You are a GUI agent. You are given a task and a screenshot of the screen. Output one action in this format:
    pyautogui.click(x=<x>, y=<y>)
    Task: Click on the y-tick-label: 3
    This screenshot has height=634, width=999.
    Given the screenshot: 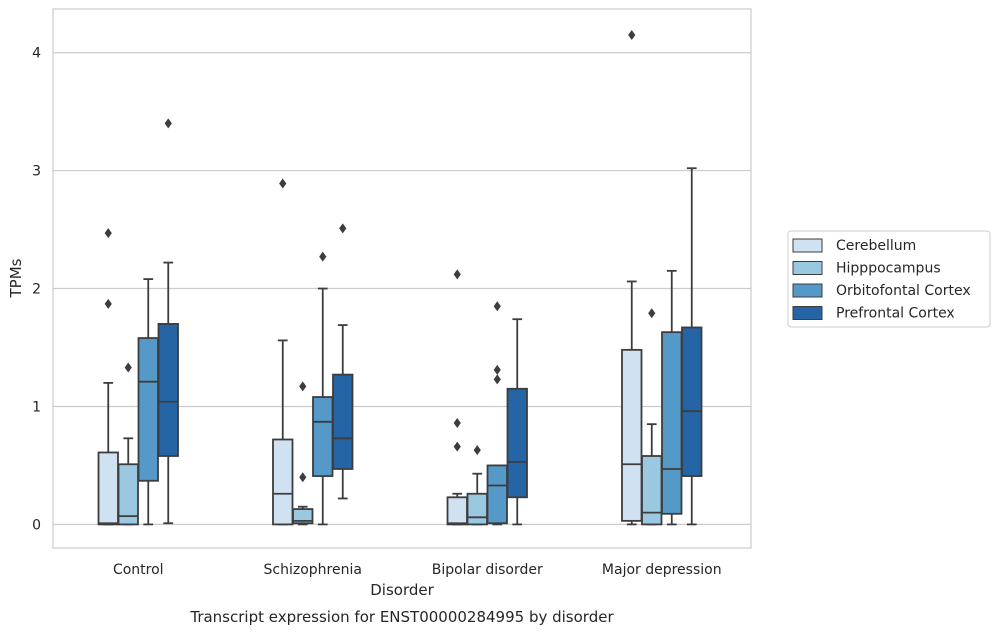 What is the action you would take?
    pyautogui.click(x=36, y=172)
    